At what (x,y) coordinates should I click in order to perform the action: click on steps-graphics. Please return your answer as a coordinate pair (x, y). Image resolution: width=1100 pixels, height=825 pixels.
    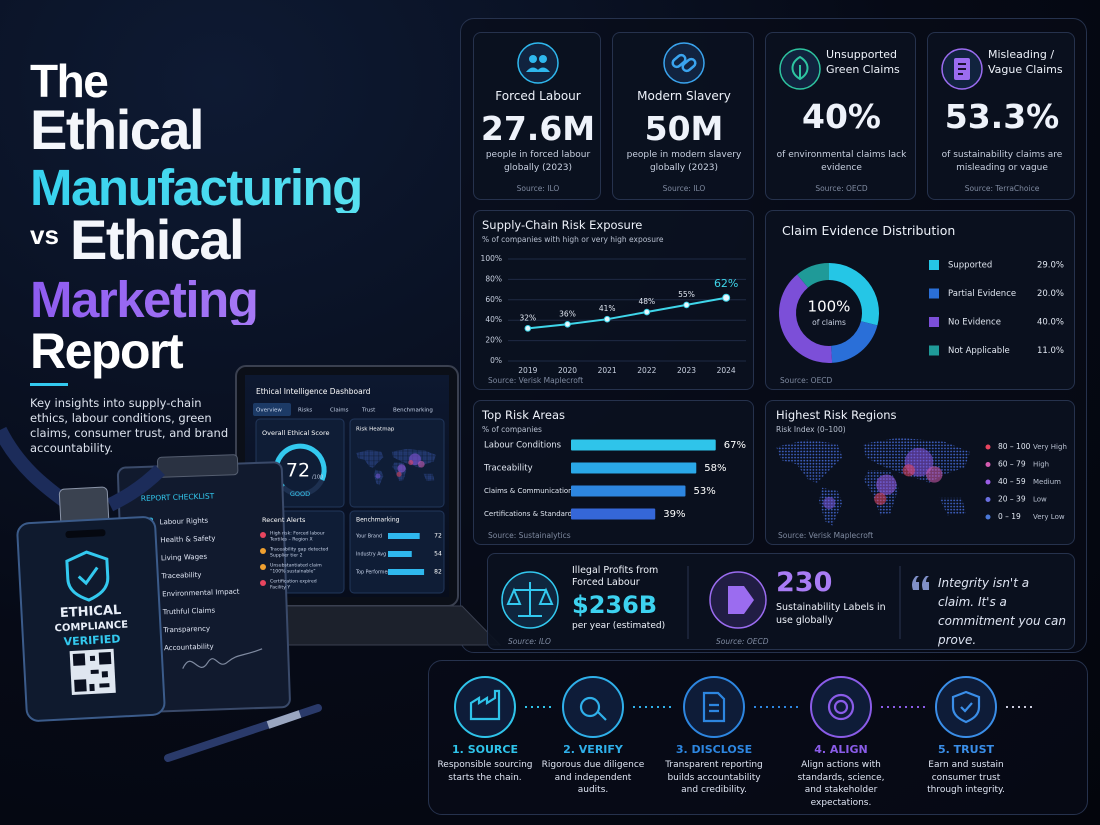
    Looking at the image, I should click on (745, 707).